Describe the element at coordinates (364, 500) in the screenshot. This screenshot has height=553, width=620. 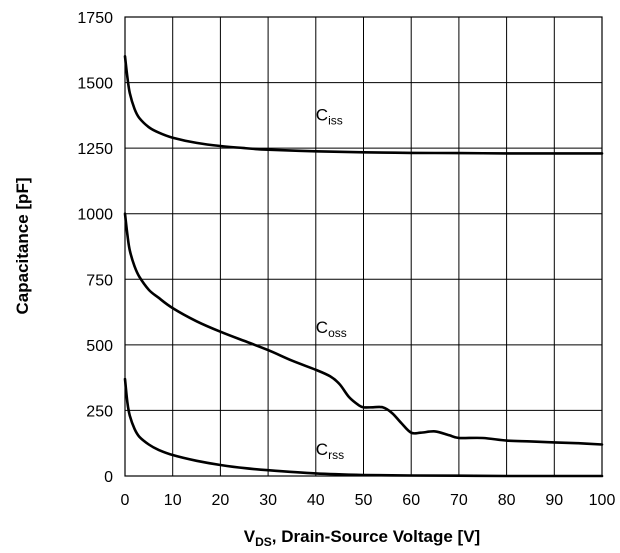
I see `x-tick-label: 50` at that location.